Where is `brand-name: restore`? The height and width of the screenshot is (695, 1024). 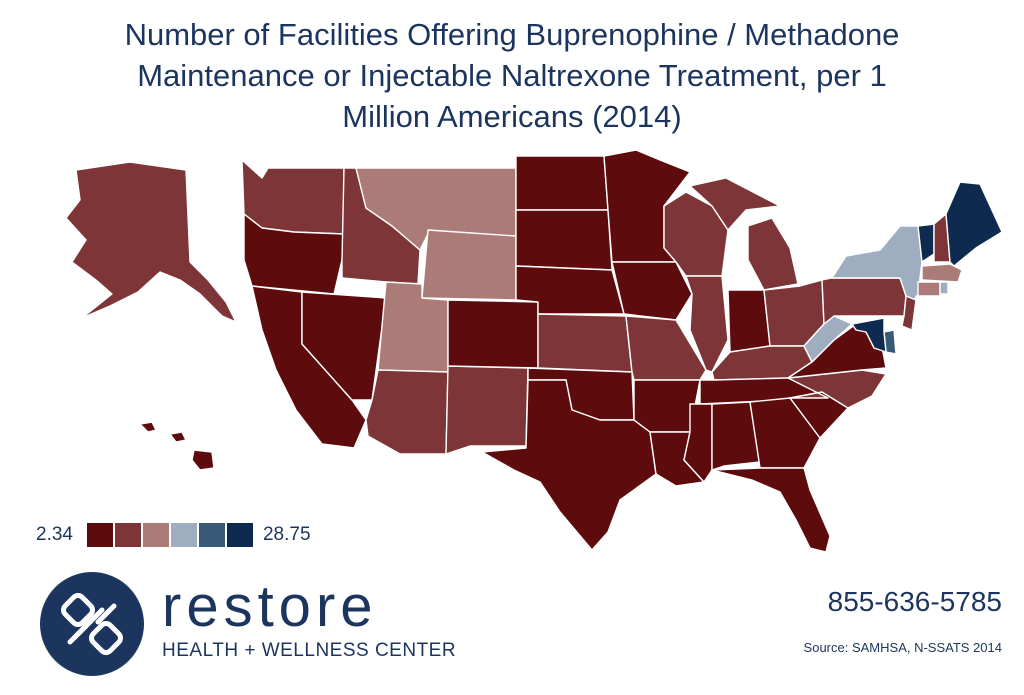 brand-name: restore is located at coordinates (270, 606).